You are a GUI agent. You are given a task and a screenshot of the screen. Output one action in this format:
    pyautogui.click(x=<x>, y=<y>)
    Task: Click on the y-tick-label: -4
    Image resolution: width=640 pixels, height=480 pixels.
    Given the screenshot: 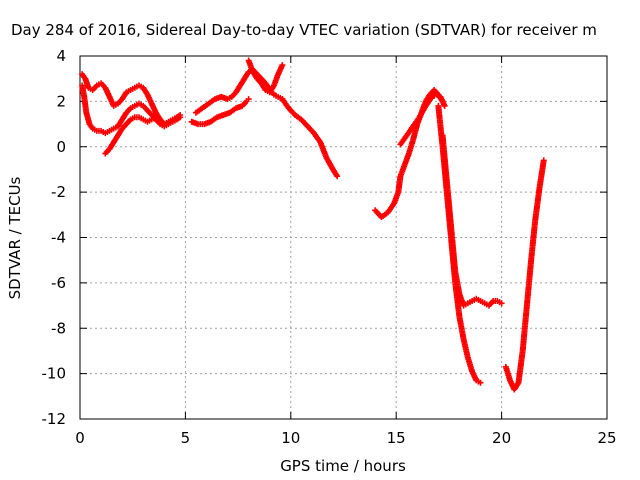 What is the action you would take?
    pyautogui.click(x=58, y=238)
    